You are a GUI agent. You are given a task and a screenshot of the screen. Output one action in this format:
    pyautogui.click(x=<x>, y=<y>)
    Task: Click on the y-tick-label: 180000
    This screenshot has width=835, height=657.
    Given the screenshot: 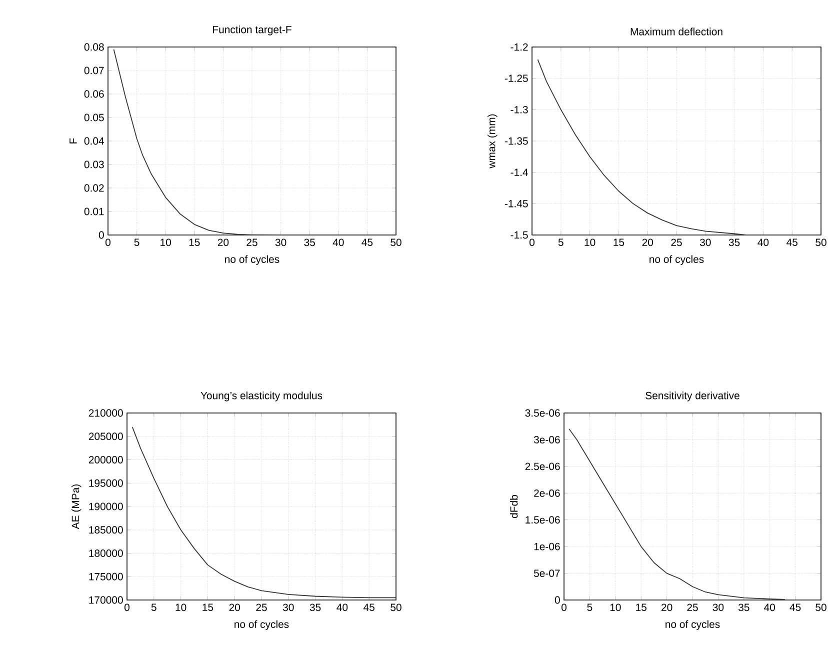 What is the action you would take?
    pyautogui.click(x=106, y=553)
    